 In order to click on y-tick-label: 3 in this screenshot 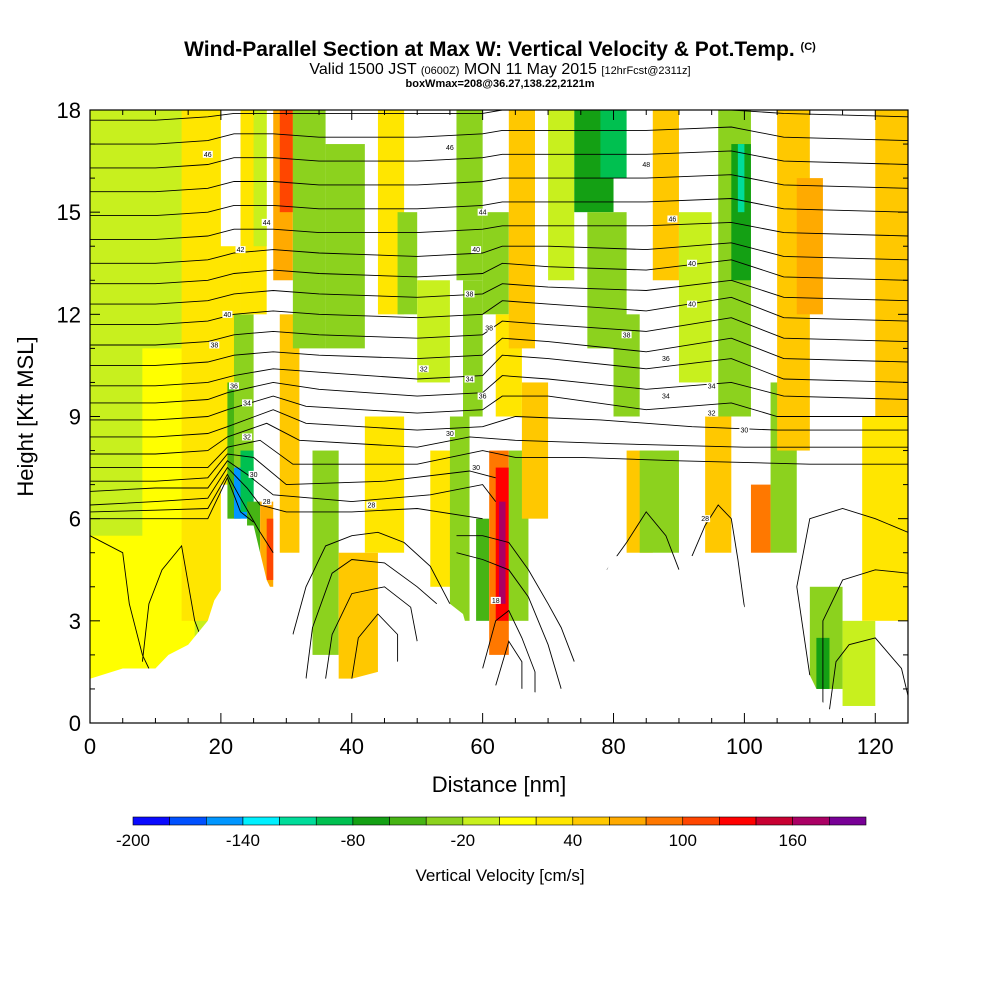, I will do `click(75, 621)`.